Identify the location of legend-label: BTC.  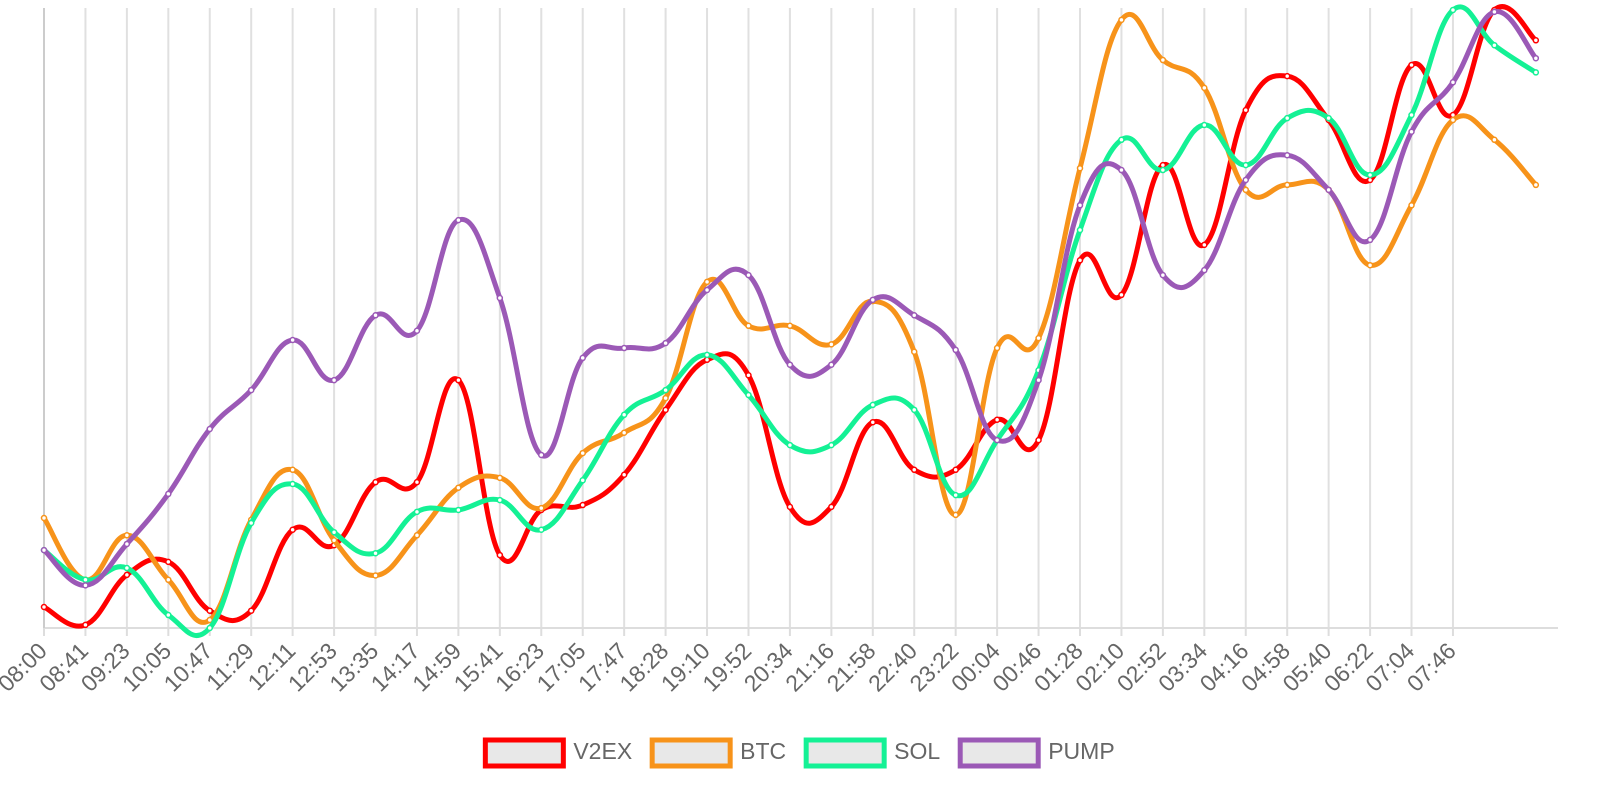
(763, 751).